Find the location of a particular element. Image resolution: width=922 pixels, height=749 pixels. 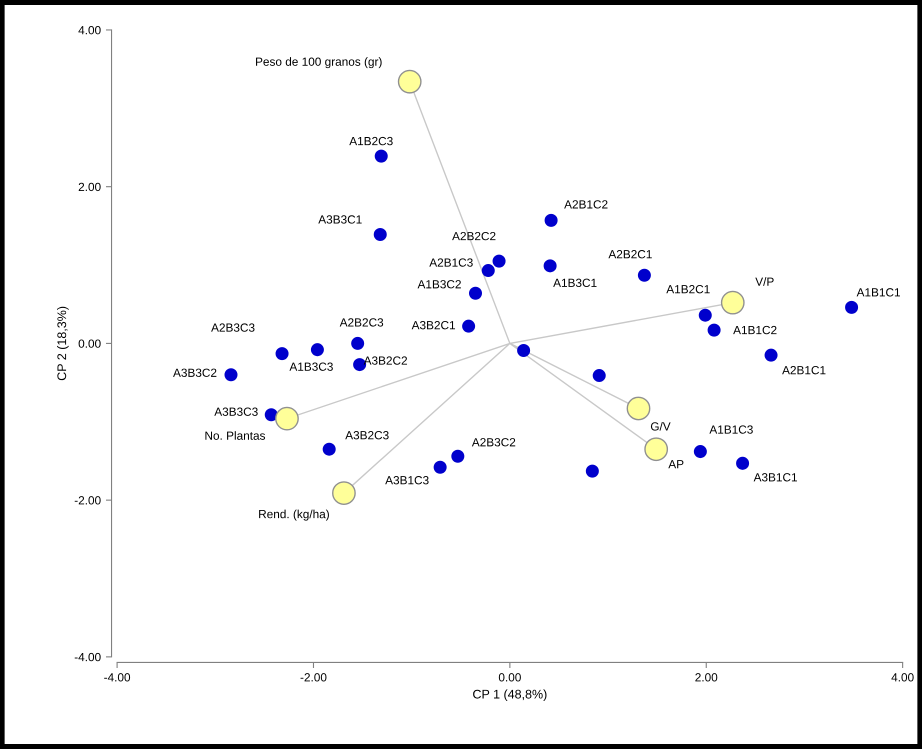

annotation: A3B1C1 is located at coordinates (775, 477).